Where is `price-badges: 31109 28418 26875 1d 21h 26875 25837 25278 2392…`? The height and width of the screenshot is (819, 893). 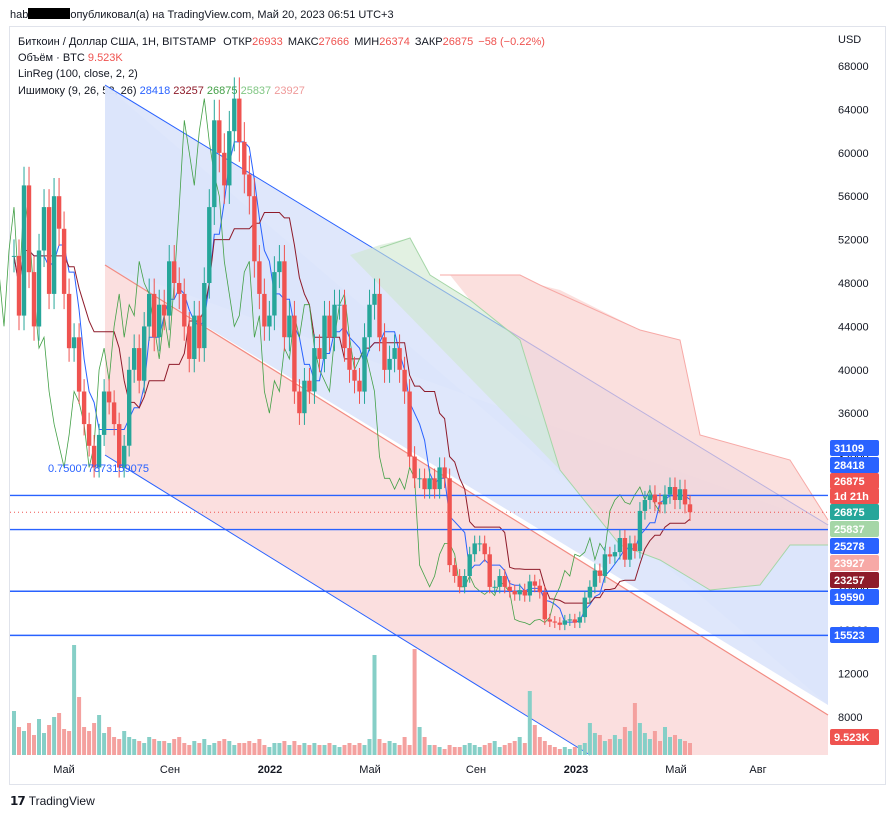 price-badges: 31109 28418 26875 1d 21h 26875 25837 25278 2392… is located at coordinates (854, 592).